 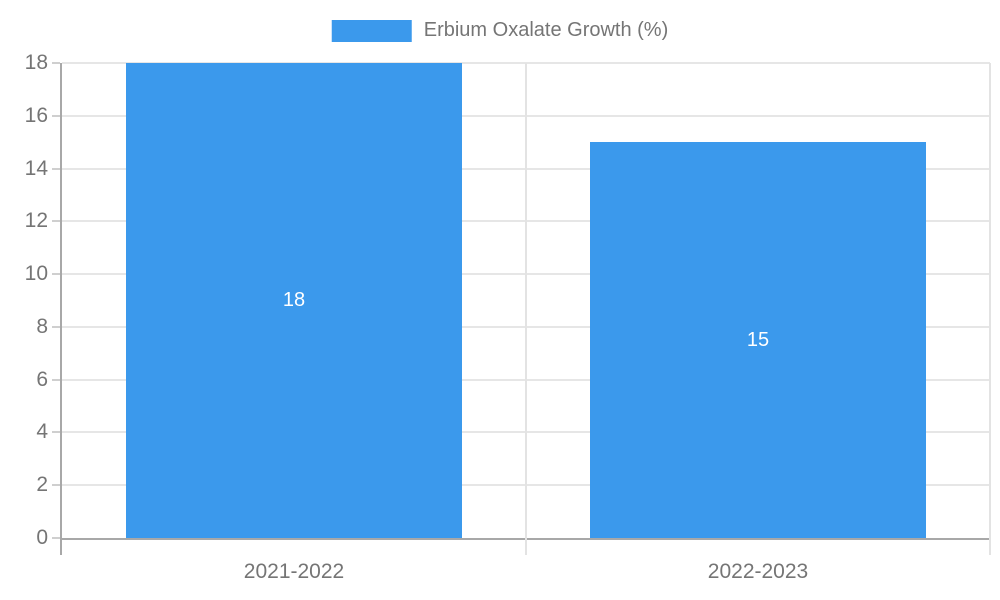 What do you see at coordinates (42, 432) in the screenshot?
I see `y-axis-label: 4` at bounding box center [42, 432].